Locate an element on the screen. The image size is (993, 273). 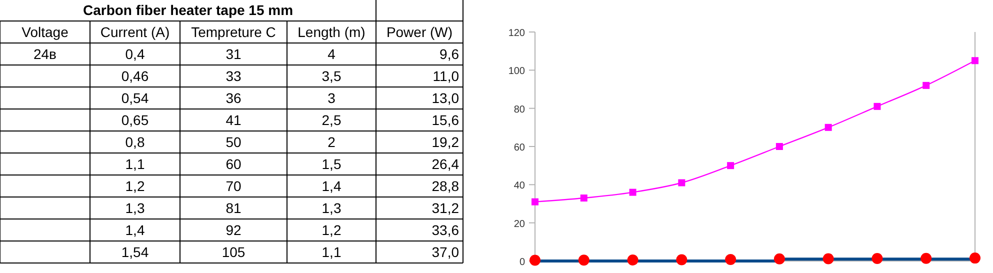
text: 70 is located at coordinates (234, 186).